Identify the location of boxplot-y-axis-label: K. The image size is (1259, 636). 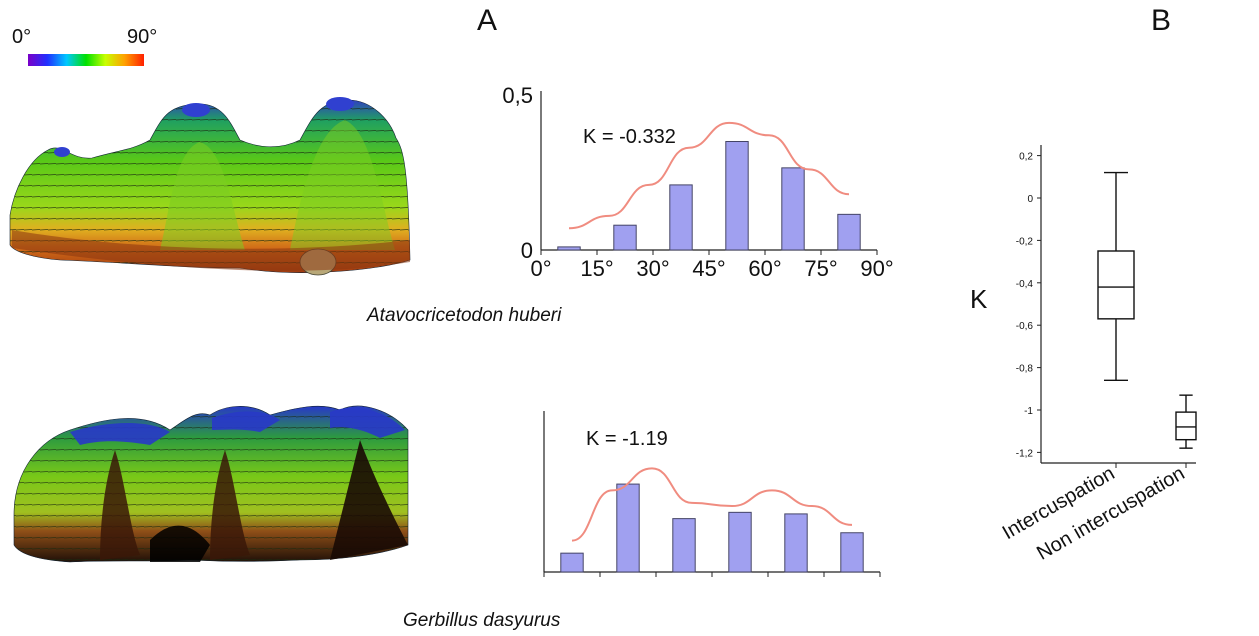
(979, 299).